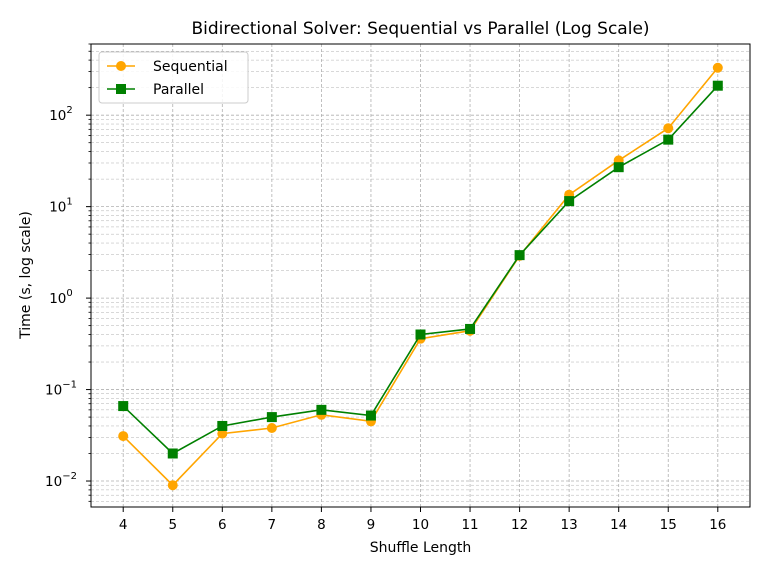 The height and width of the screenshot is (576, 768). I want to click on x-tick-label: 6, so click(222, 525).